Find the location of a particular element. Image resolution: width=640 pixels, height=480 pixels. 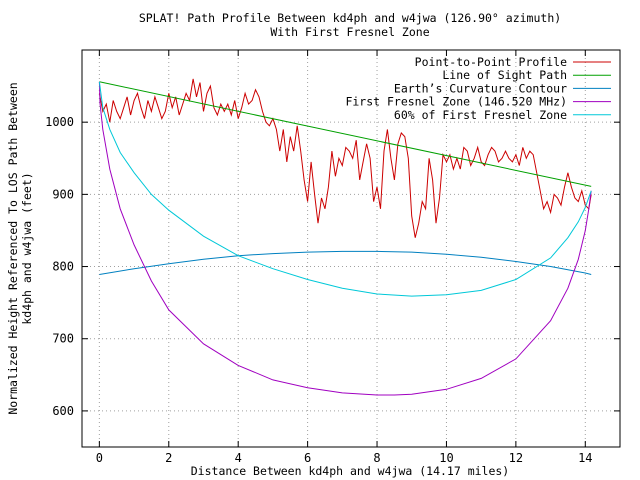

legend-label-1: Point-to-Point Profile is located at coordinates (491, 62).